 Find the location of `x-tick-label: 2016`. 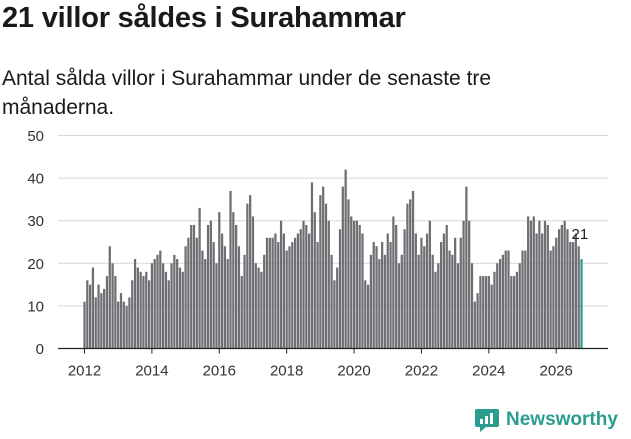

x-tick-label: 2016 is located at coordinates (219, 371).